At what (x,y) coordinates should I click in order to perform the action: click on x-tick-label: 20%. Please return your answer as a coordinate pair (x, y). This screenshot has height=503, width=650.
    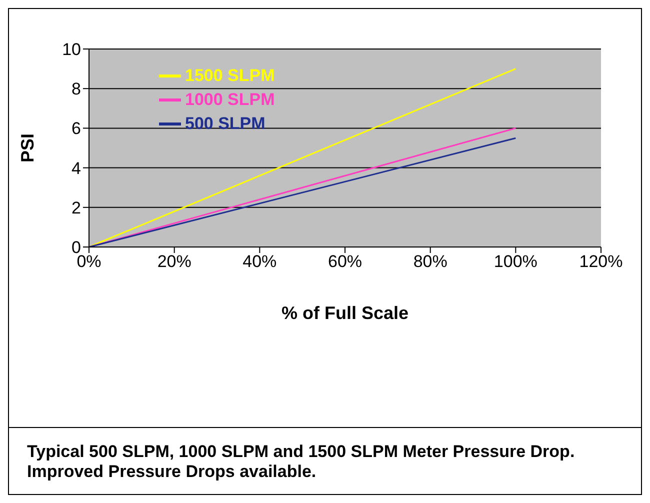
    Looking at the image, I should click on (174, 262).